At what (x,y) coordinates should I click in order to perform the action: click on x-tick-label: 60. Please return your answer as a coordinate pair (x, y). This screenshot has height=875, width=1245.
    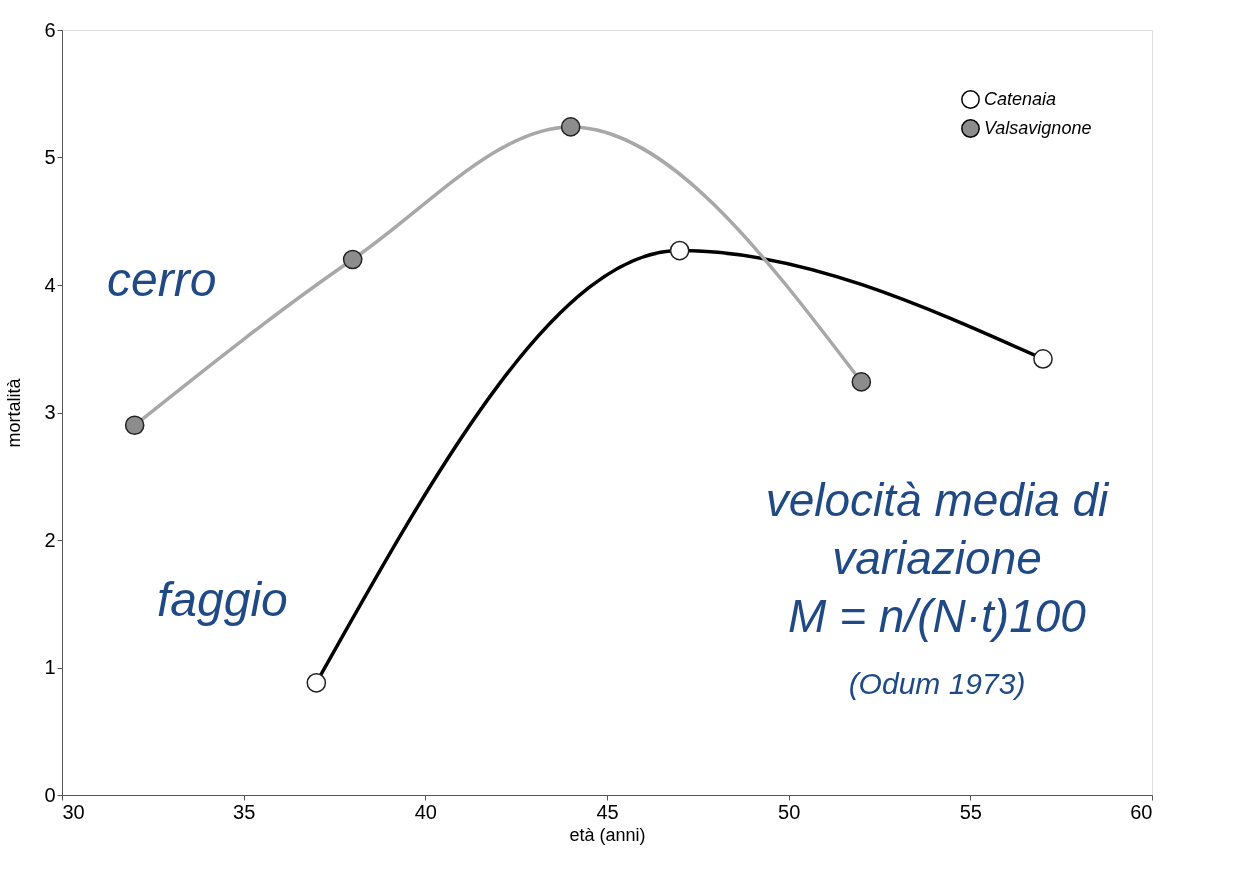
    Looking at the image, I should click on (1141, 811).